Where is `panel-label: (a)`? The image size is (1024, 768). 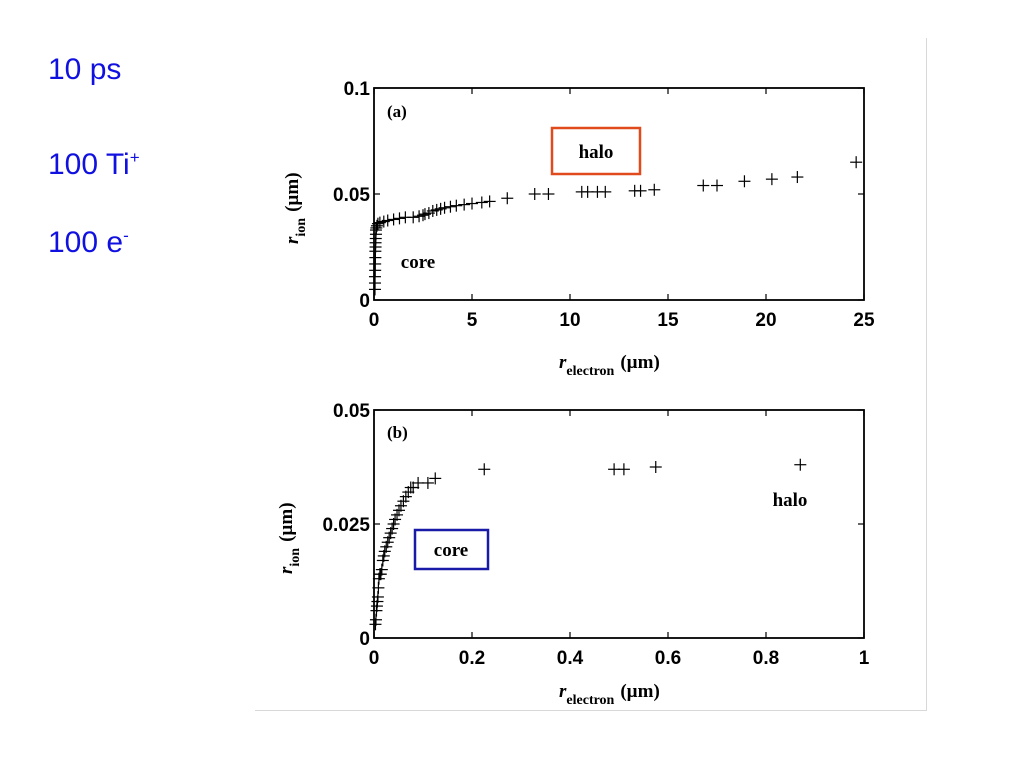 panel-label: (a) is located at coordinates (397, 111).